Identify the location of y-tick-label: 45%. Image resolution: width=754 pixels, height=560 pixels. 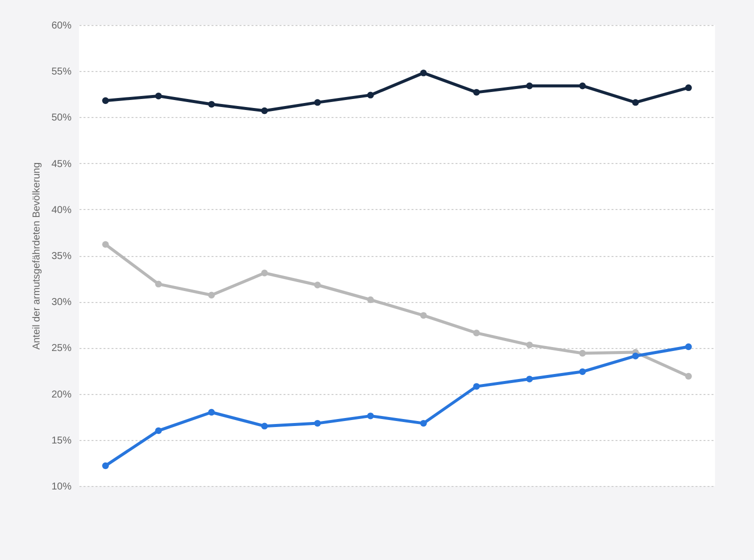
(61, 164).